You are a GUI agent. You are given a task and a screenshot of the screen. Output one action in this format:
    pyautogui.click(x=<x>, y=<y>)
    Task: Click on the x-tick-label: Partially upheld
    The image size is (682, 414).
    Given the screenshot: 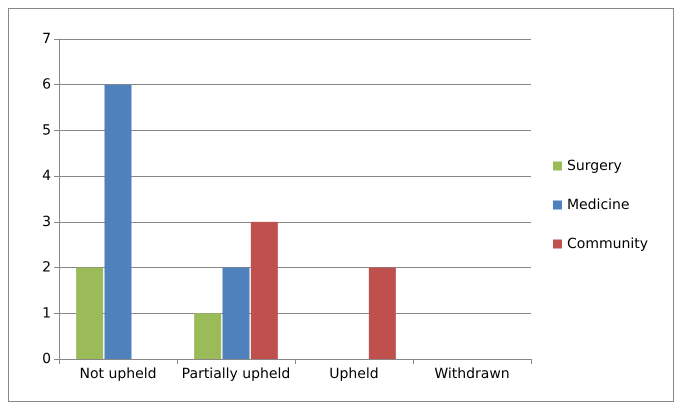 What is the action you would take?
    pyautogui.click(x=236, y=374)
    